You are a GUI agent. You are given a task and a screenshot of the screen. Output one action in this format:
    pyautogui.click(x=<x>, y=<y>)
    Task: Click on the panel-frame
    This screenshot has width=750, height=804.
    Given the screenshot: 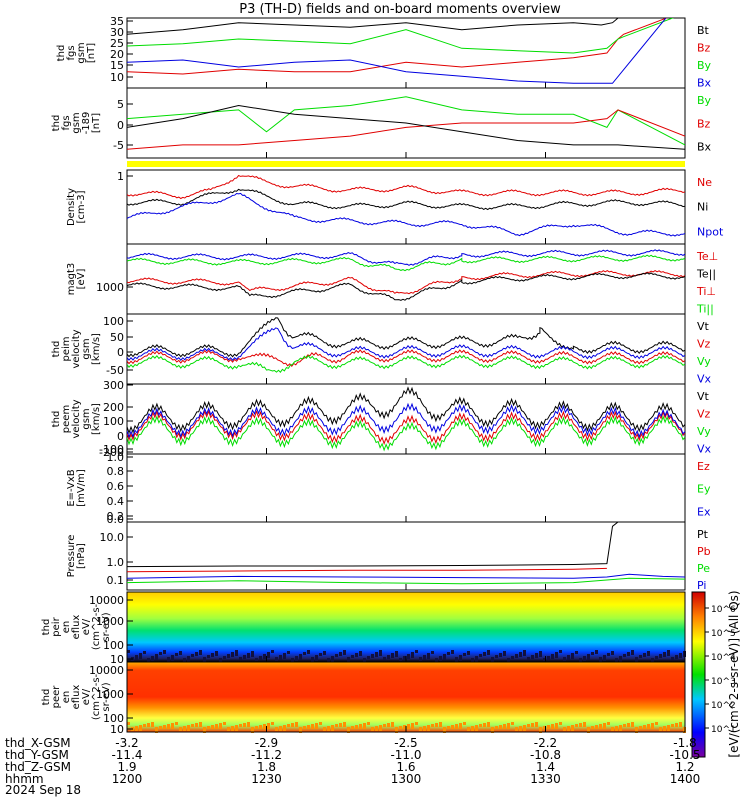 What is the action you would take?
    pyautogui.click(x=406, y=279)
    